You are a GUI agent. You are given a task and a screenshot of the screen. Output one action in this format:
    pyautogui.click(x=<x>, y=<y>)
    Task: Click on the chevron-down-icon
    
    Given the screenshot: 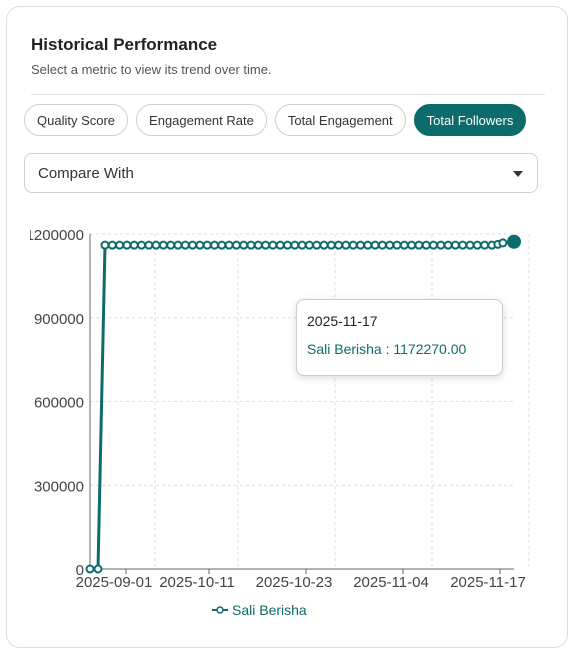 What is the action you would take?
    pyautogui.click(x=518, y=174)
    